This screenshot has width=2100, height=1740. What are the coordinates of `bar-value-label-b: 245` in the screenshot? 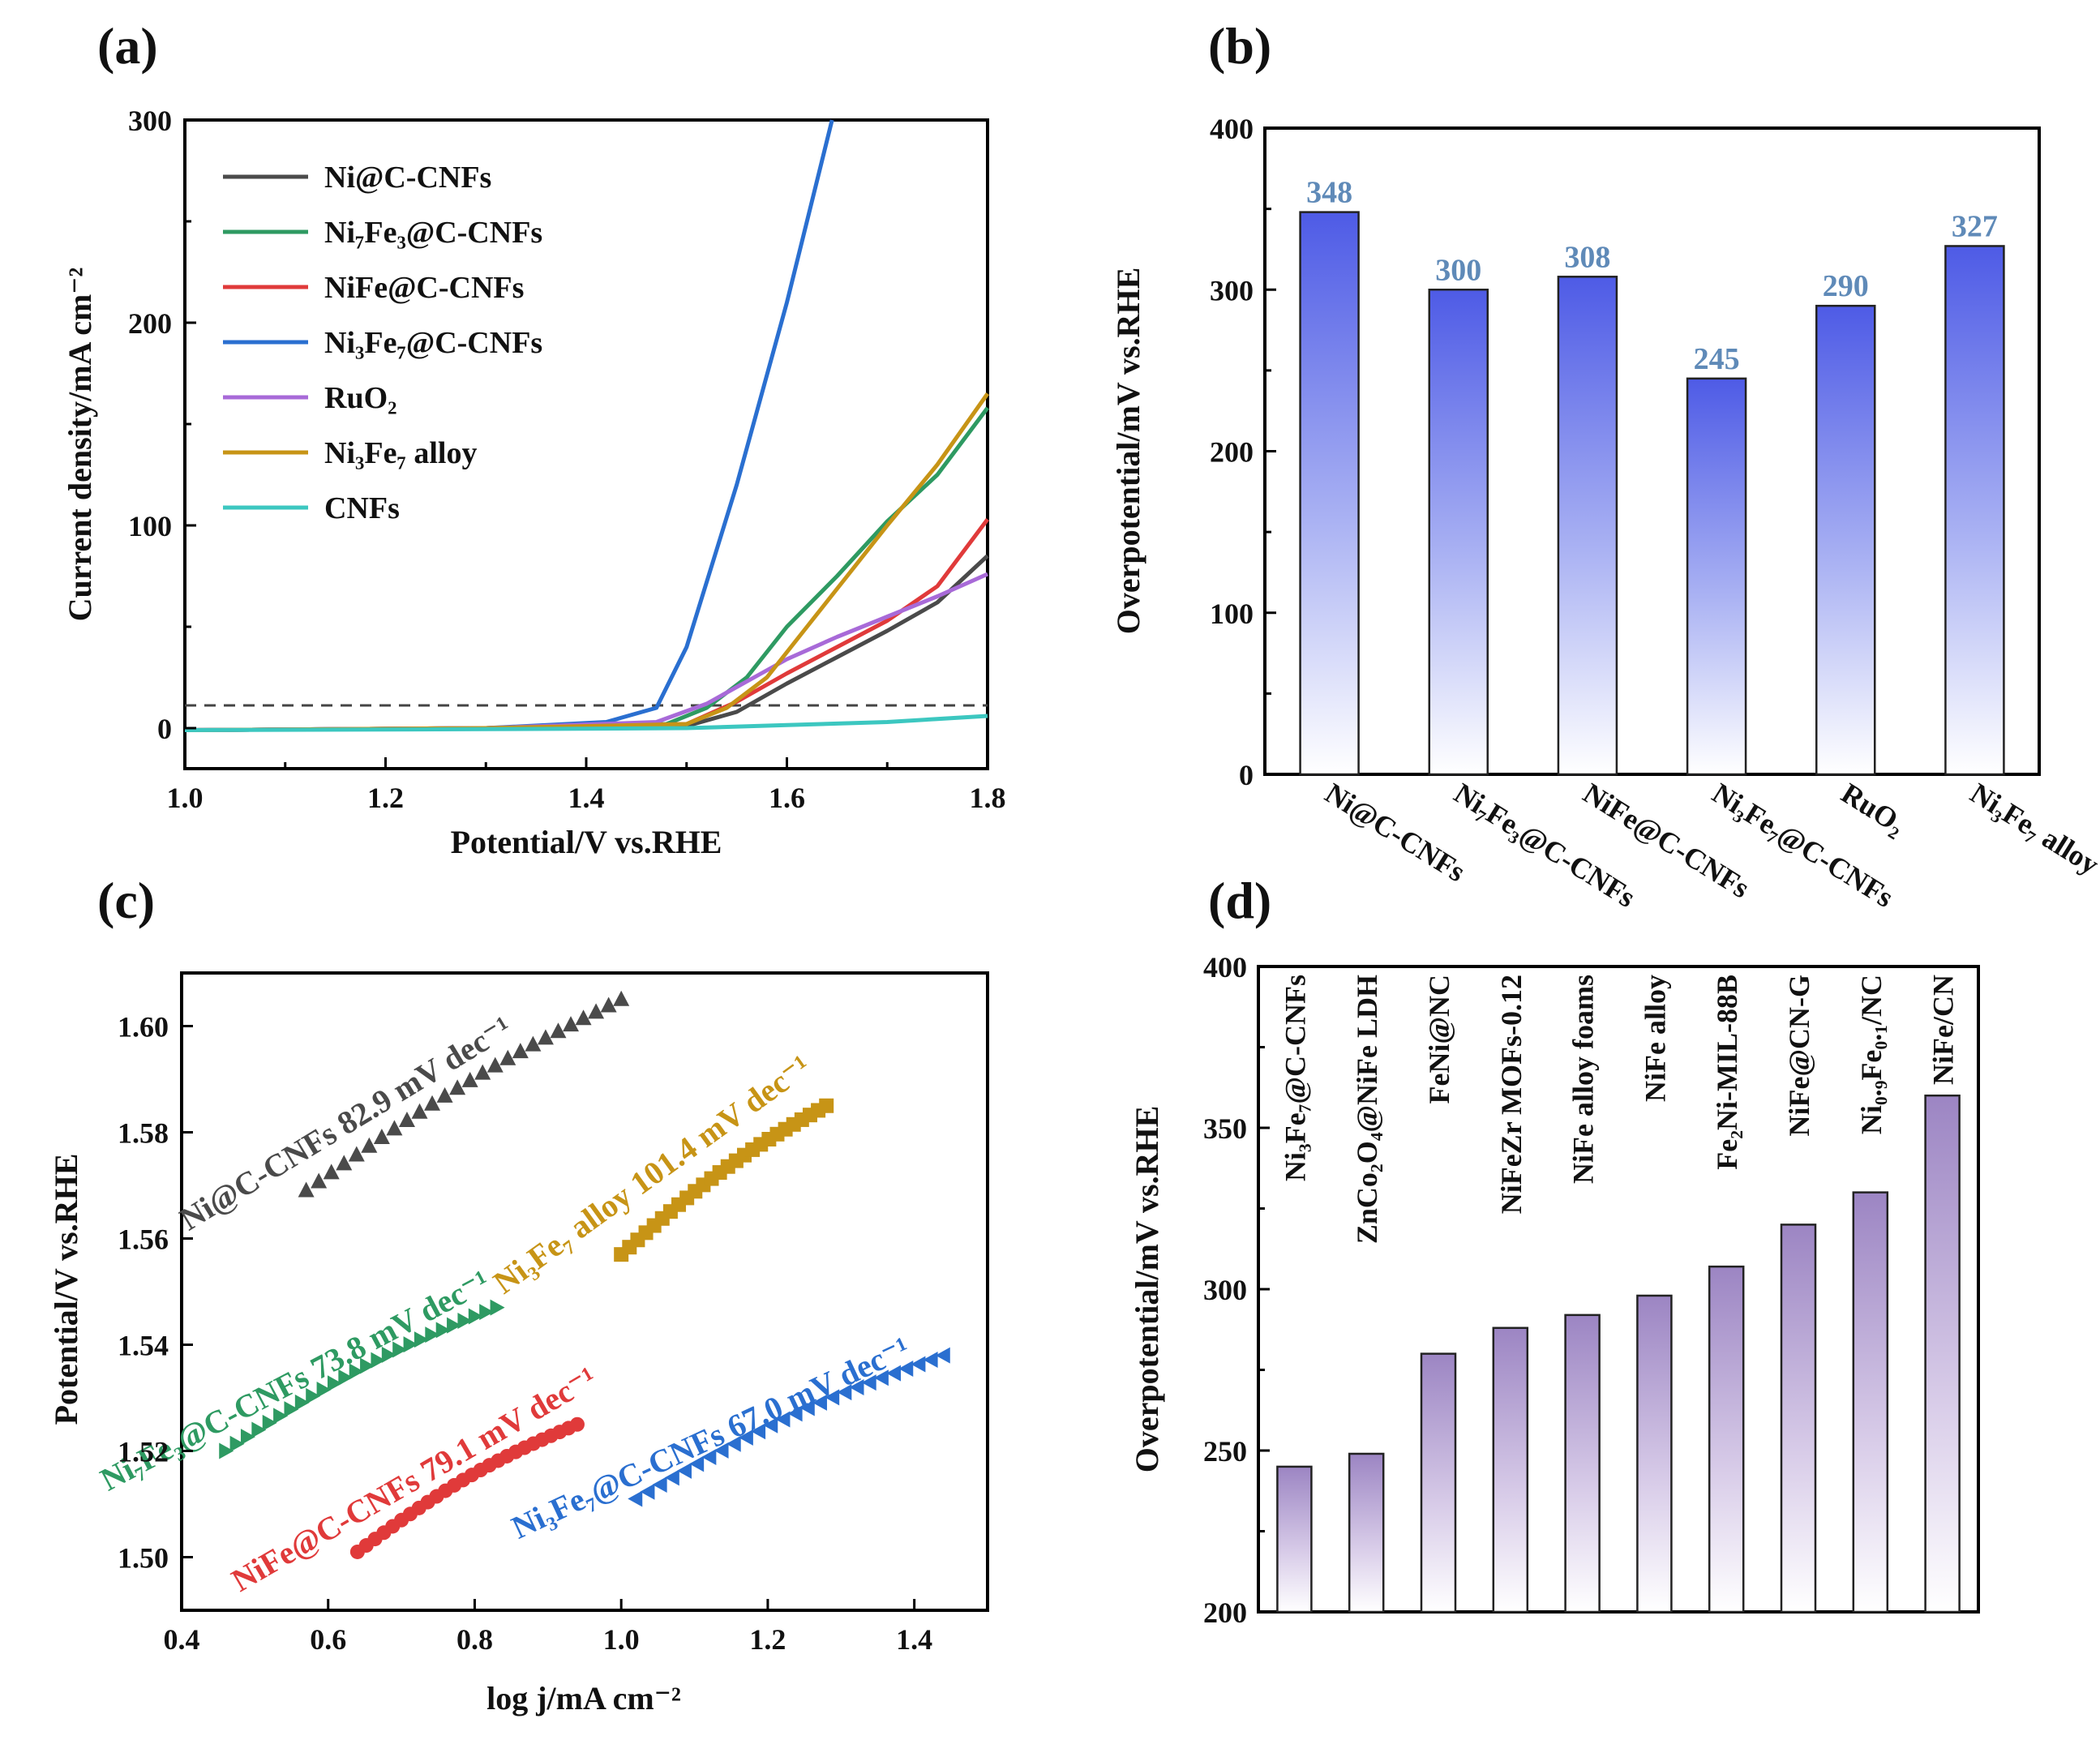 It's located at (1717, 359).